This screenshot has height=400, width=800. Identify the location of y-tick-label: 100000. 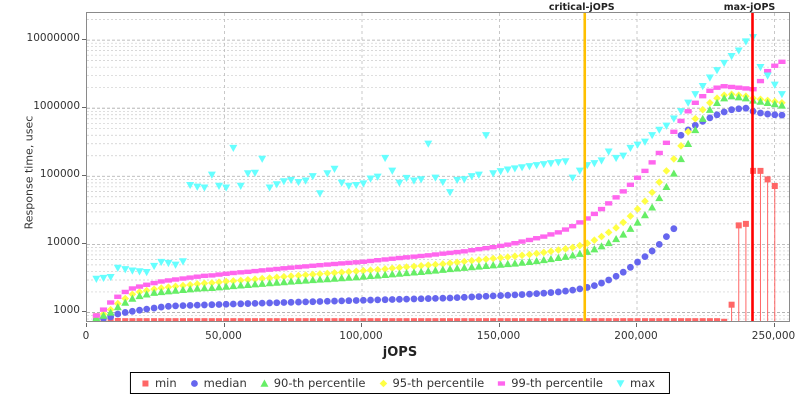
(59, 174).